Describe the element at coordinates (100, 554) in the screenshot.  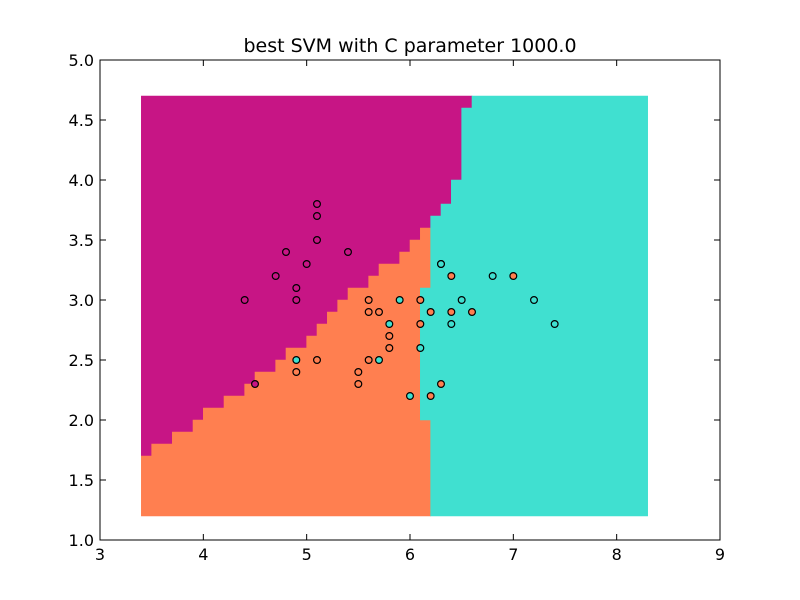
I see `x-tick-label: 3` at that location.